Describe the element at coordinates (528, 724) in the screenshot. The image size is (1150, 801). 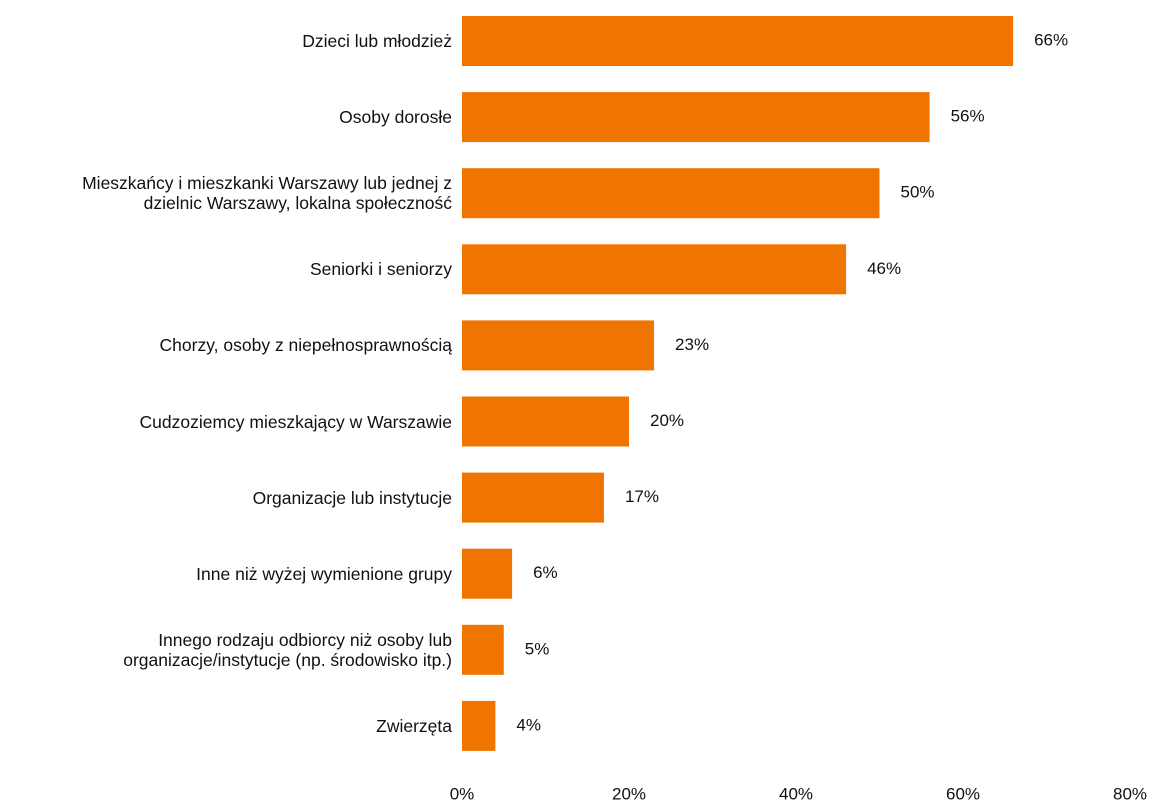
I see `value-label: 4%` at that location.